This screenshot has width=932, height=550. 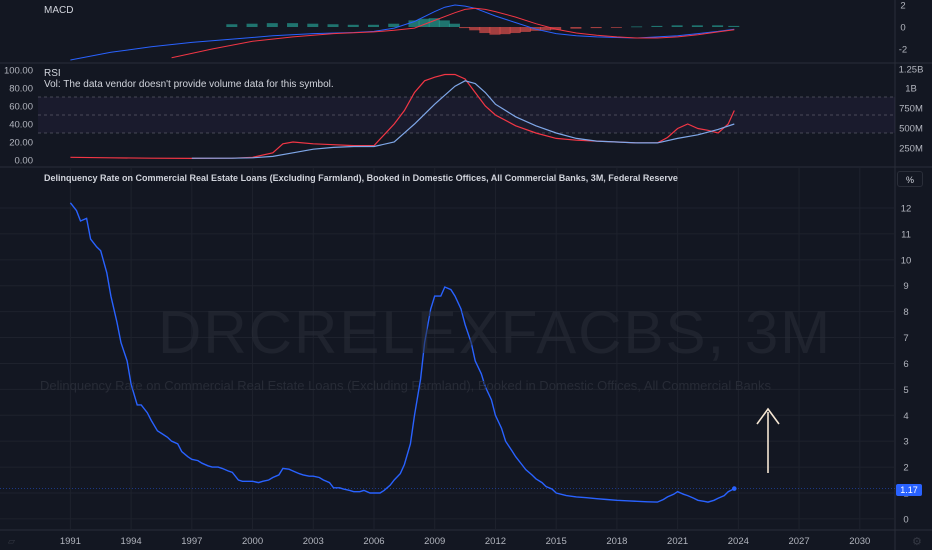 I want to click on y-tick-label: 0, so click(x=905, y=519).